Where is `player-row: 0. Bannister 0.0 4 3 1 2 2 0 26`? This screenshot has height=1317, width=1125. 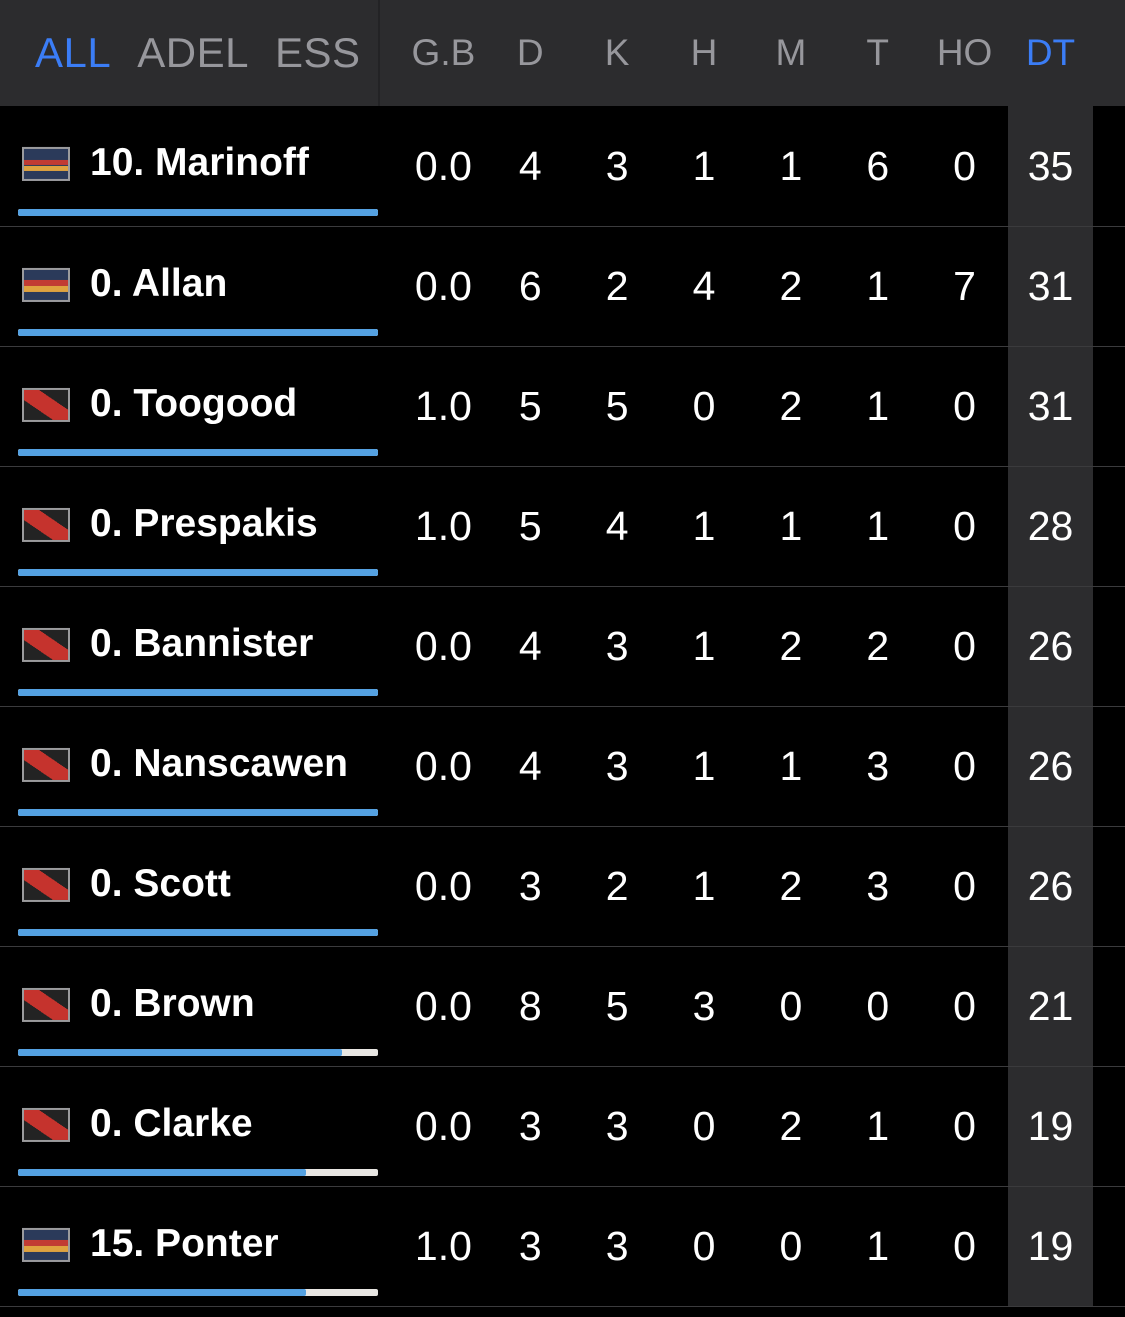 player-row: 0. Bannister 0.0 4 3 1 2 2 0 26 is located at coordinates (562, 646).